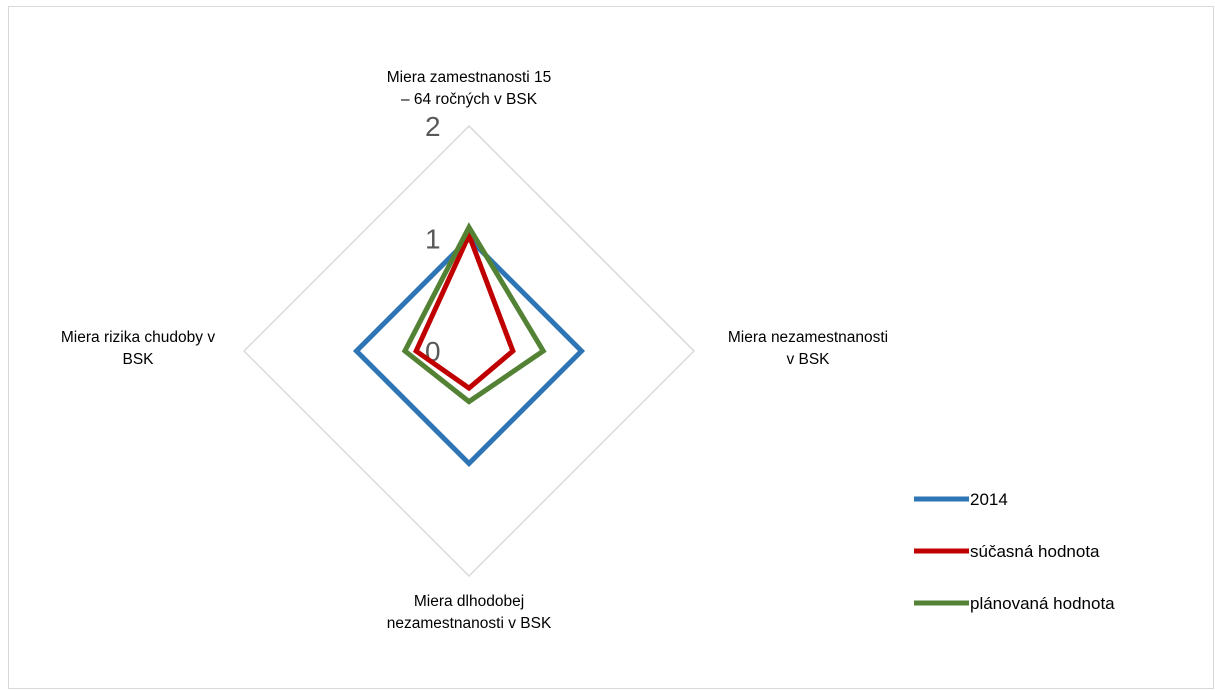 This screenshot has height=690, width=1215. What do you see at coordinates (989, 499) in the screenshot?
I see `legend-label: 2014` at bounding box center [989, 499].